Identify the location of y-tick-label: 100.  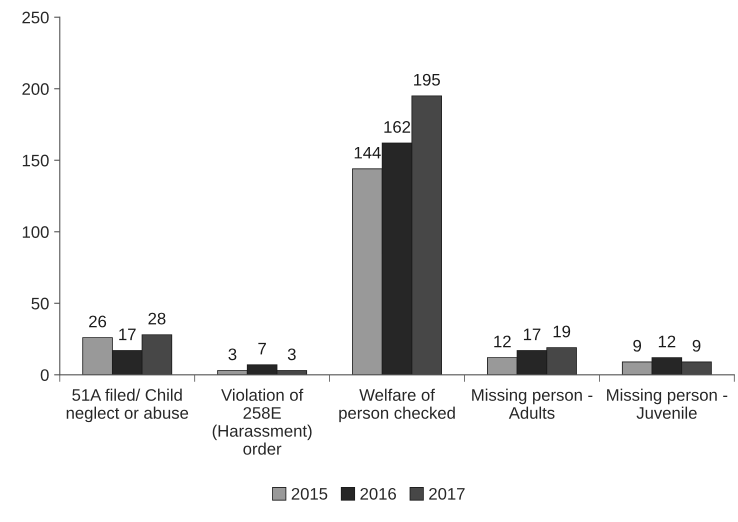
(35, 232).